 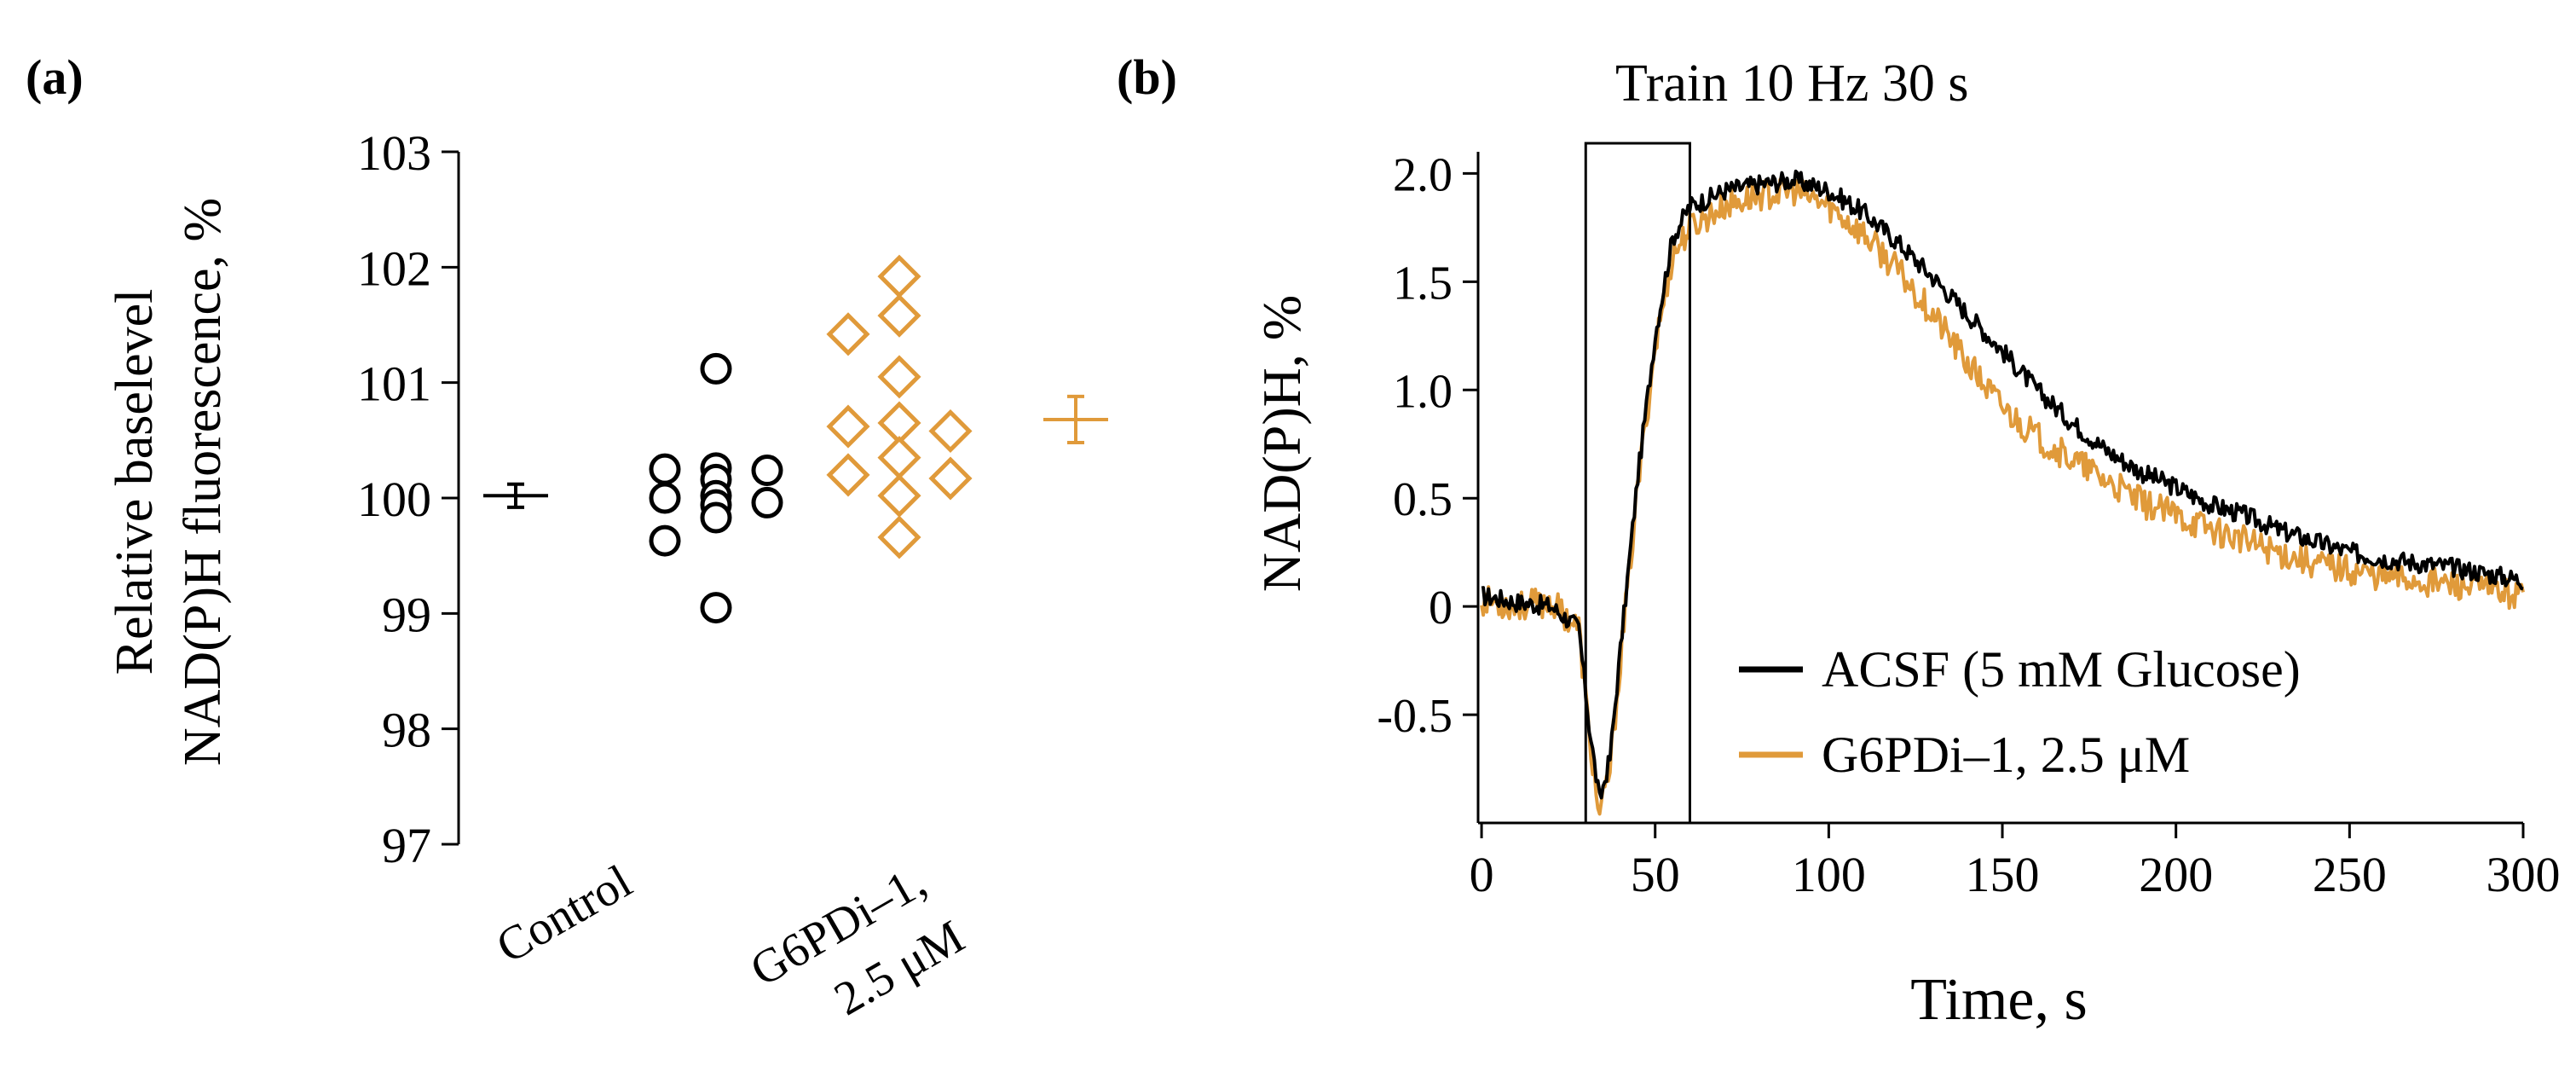 What do you see at coordinates (1423, 391) in the screenshot?
I see `y-tick-label: 1.0` at bounding box center [1423, 391].